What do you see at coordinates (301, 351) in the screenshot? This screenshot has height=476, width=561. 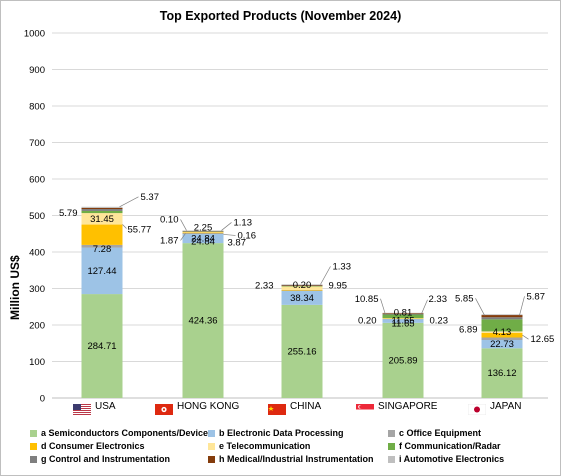 I see `data-label: 255.16` at bounding box center [301, 351].